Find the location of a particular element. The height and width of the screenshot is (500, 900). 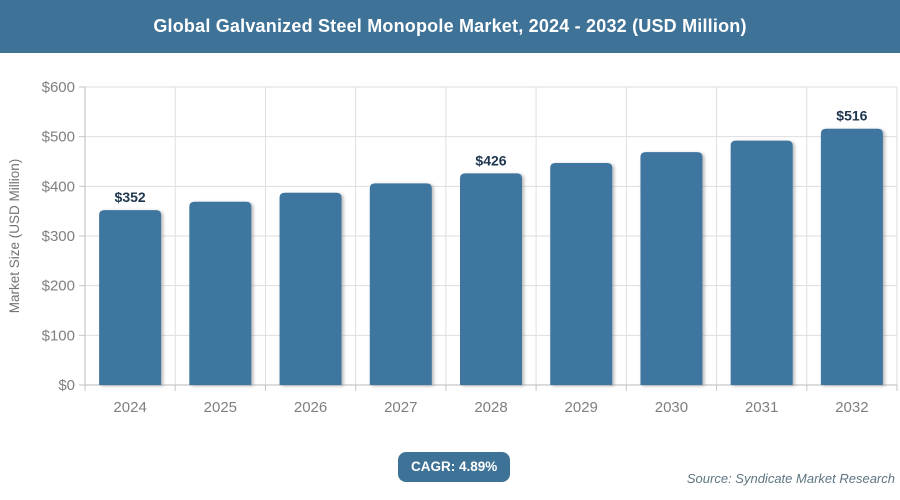

bar-2028 is located at coordinates (491, 279).